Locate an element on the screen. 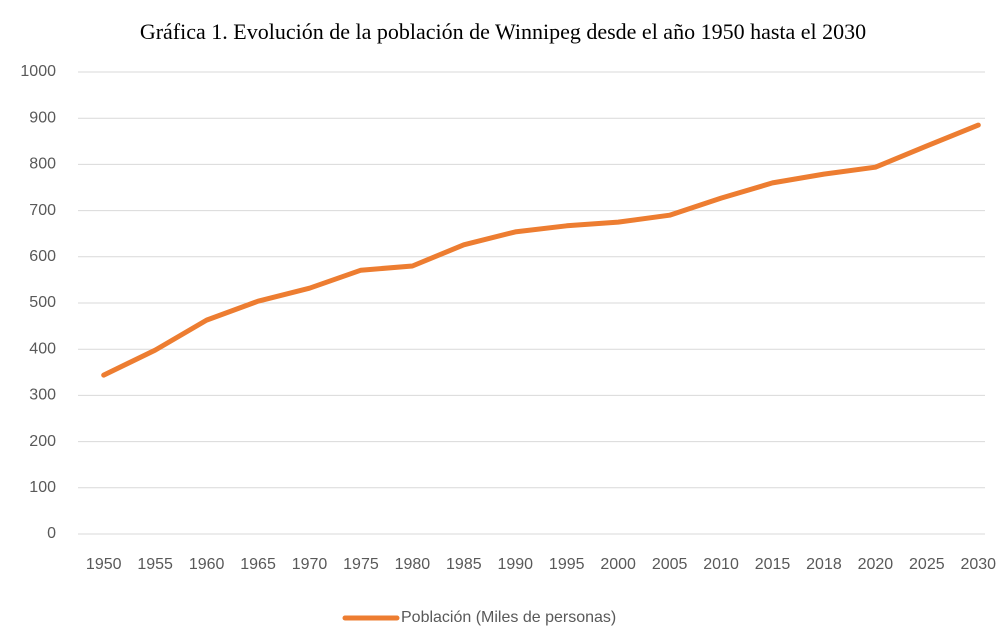  x-tick-label: 1960 is located at coordinates (207, 564).